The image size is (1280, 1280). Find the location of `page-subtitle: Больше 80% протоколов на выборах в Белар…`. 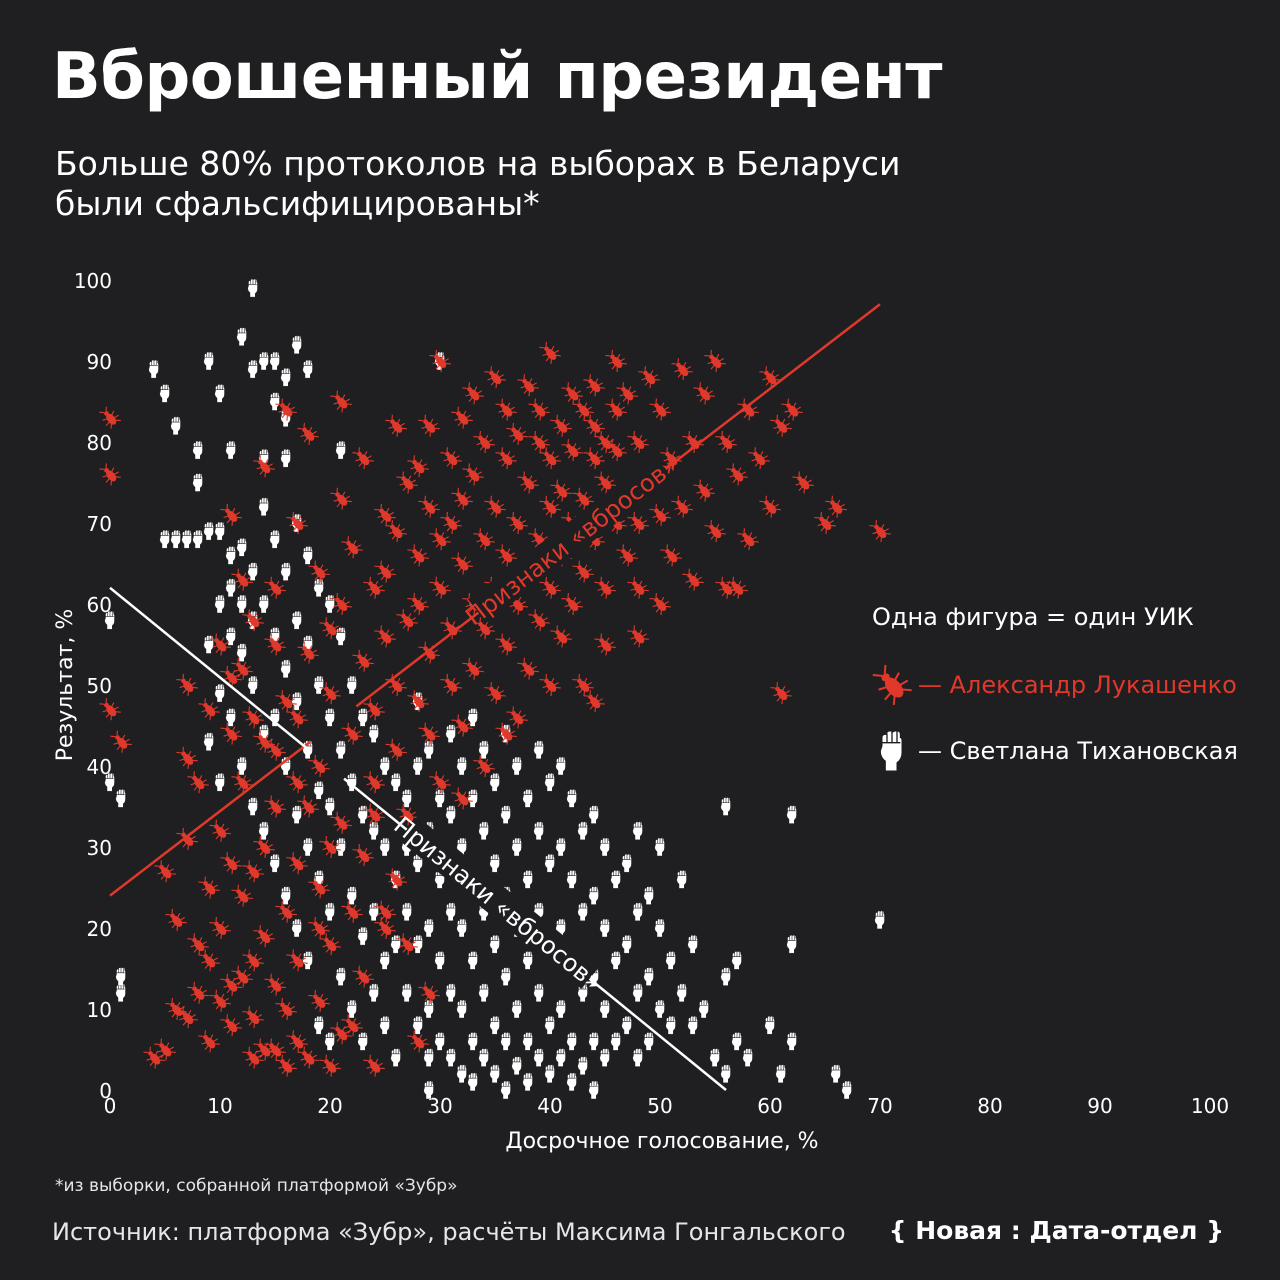

page-subtitle: Больше 80% протоколов на выборах в Белар… is located at coordinates (555, 184).